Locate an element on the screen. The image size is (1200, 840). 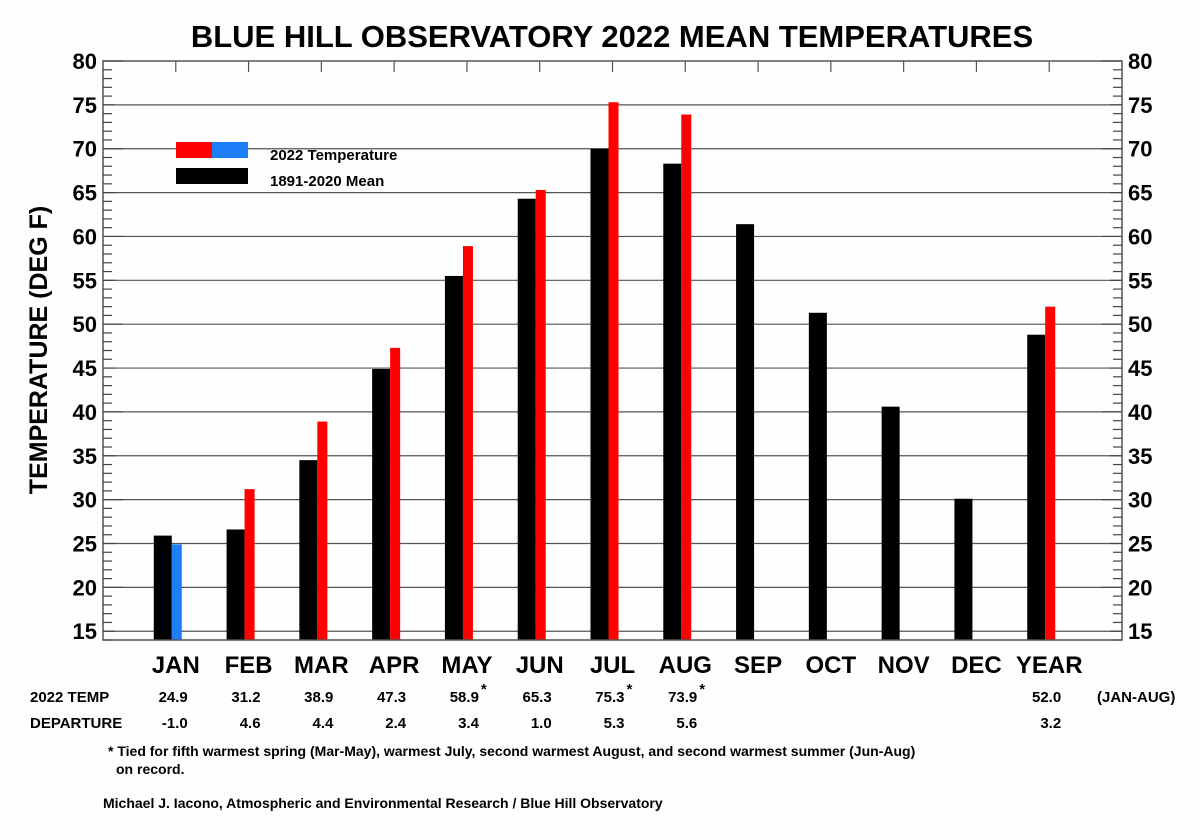
legend-label-mean: 1891-2020 Mean is located at coordinates (327, 181).